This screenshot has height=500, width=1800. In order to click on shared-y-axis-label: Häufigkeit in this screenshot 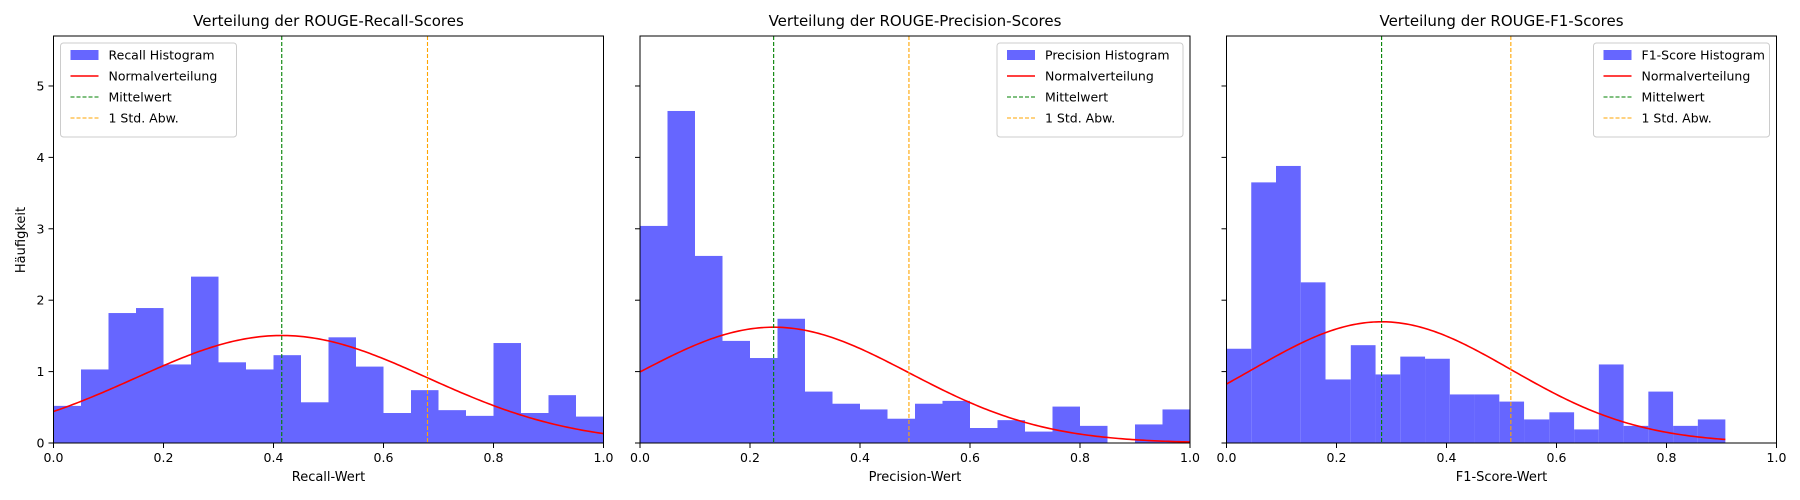, I will do `click(21, 240)`.